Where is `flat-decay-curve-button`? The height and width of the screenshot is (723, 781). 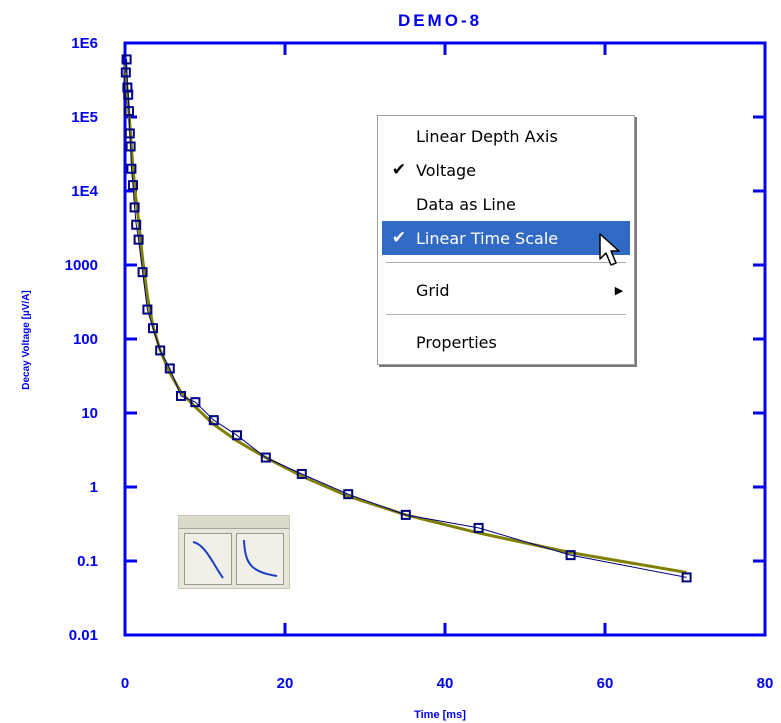
flat-decay-curve-button is located at coordinates (260, 559).